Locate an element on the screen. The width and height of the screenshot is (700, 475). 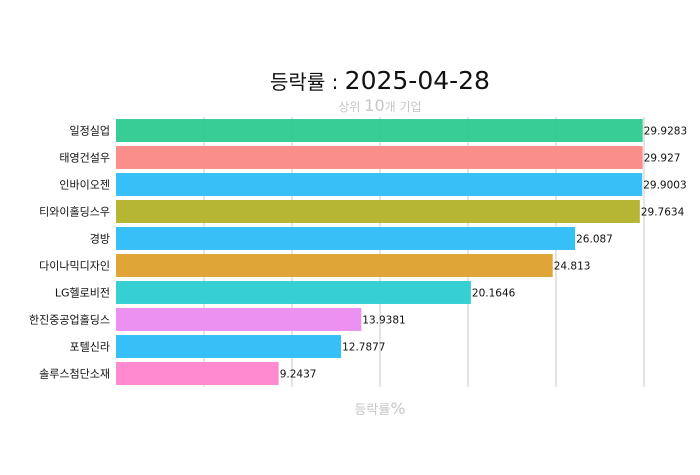
value-label: 29.7634 is located at coordinates (663, 213).